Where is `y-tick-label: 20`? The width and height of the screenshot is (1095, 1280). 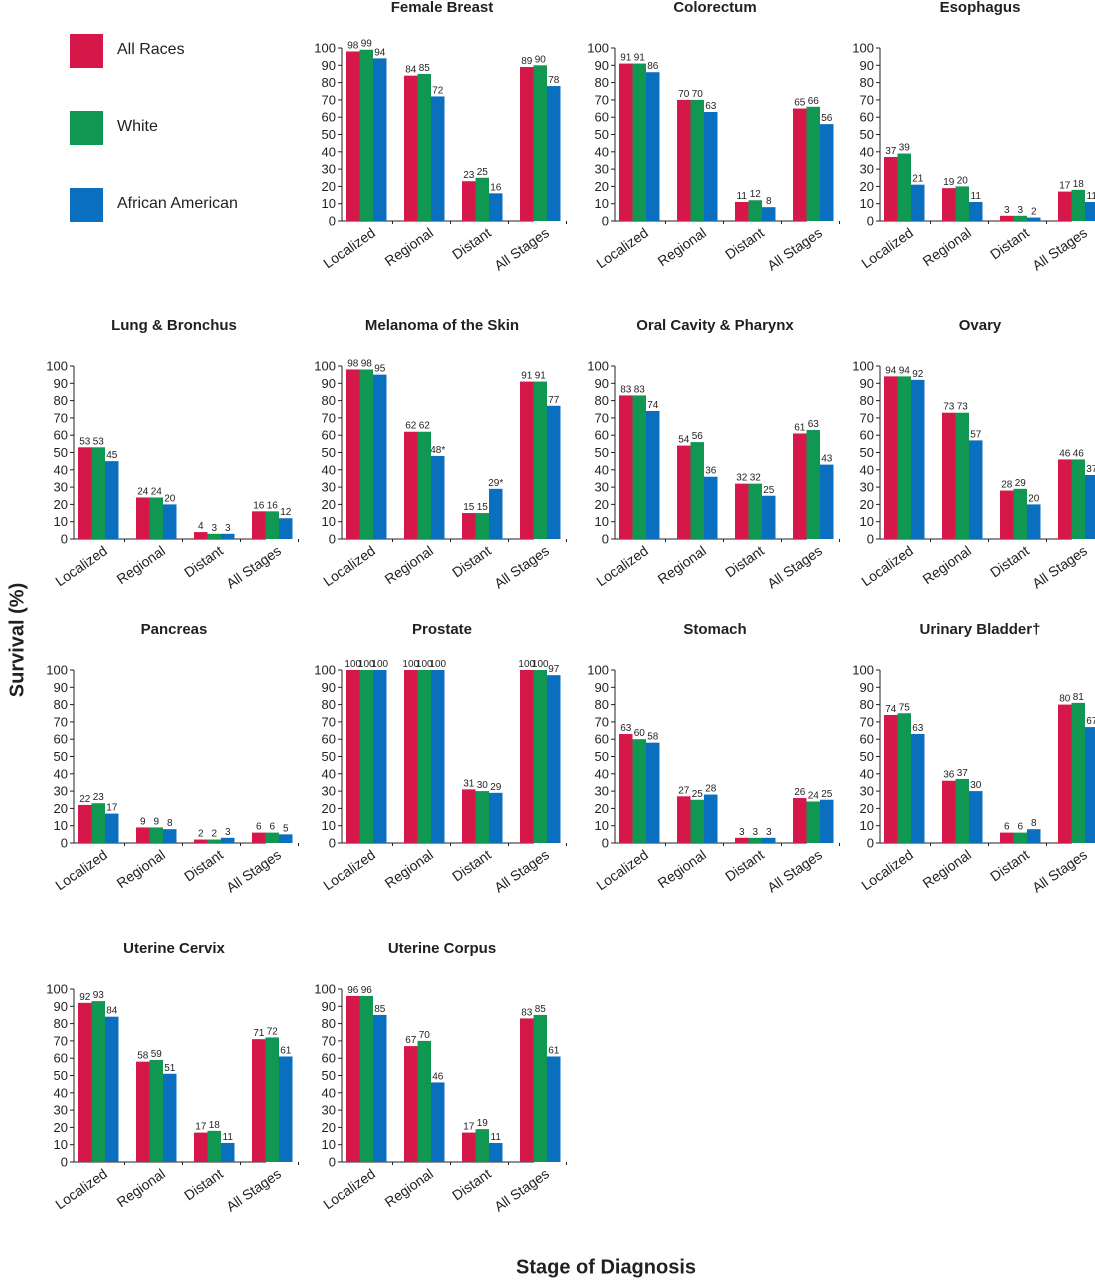 y-tick-label: 20 is located at coordinates (602, 186).